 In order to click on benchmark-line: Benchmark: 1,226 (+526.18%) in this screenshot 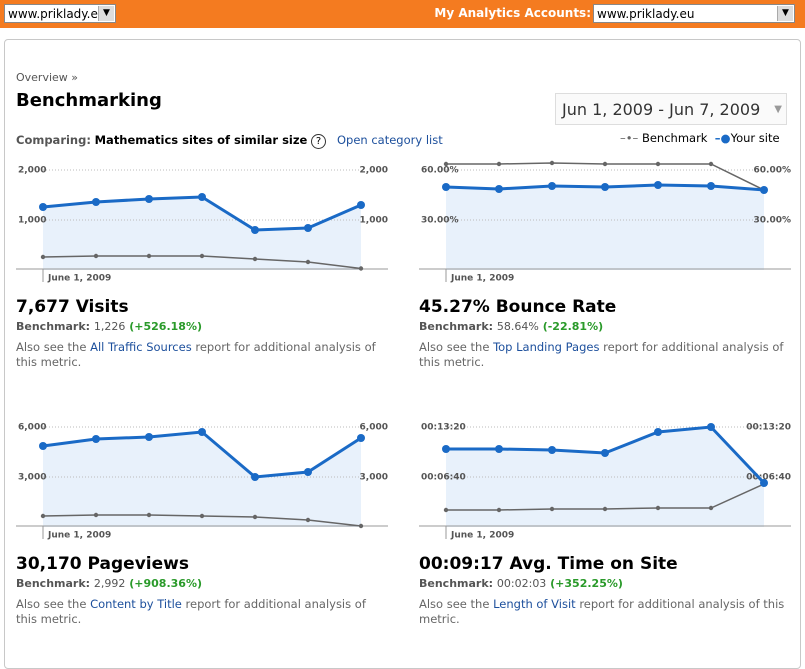, I will do `click(109, 326)`.